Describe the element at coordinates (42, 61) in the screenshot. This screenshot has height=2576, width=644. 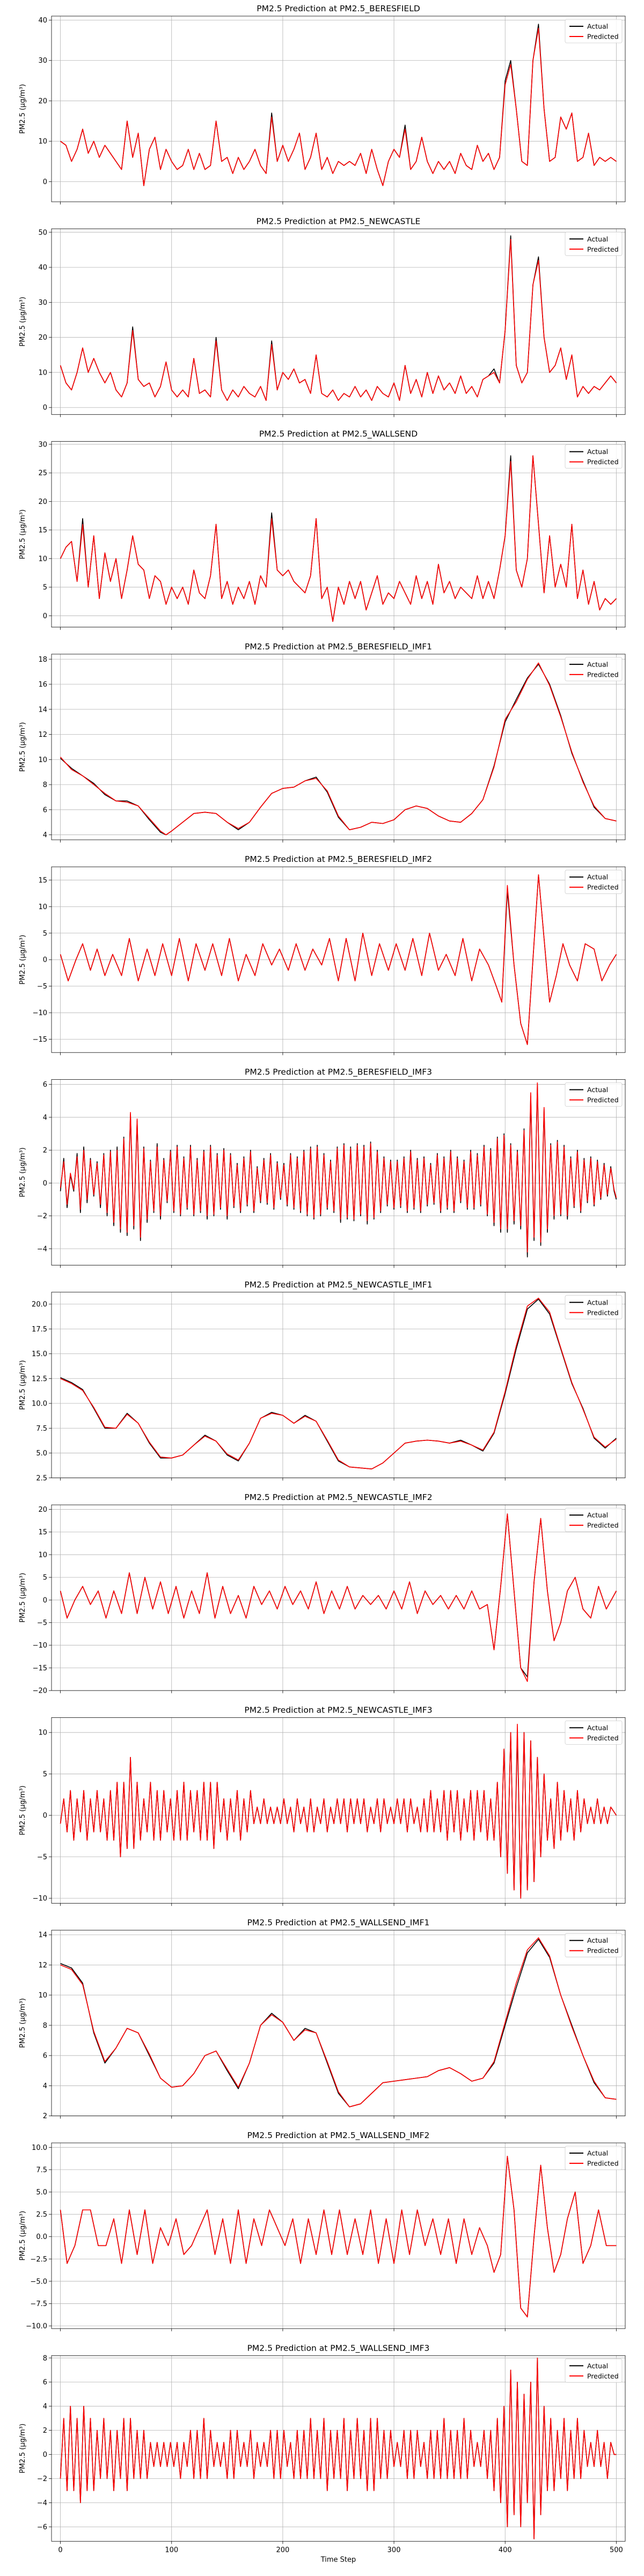
I see `y-tick-label: 30` at that location.